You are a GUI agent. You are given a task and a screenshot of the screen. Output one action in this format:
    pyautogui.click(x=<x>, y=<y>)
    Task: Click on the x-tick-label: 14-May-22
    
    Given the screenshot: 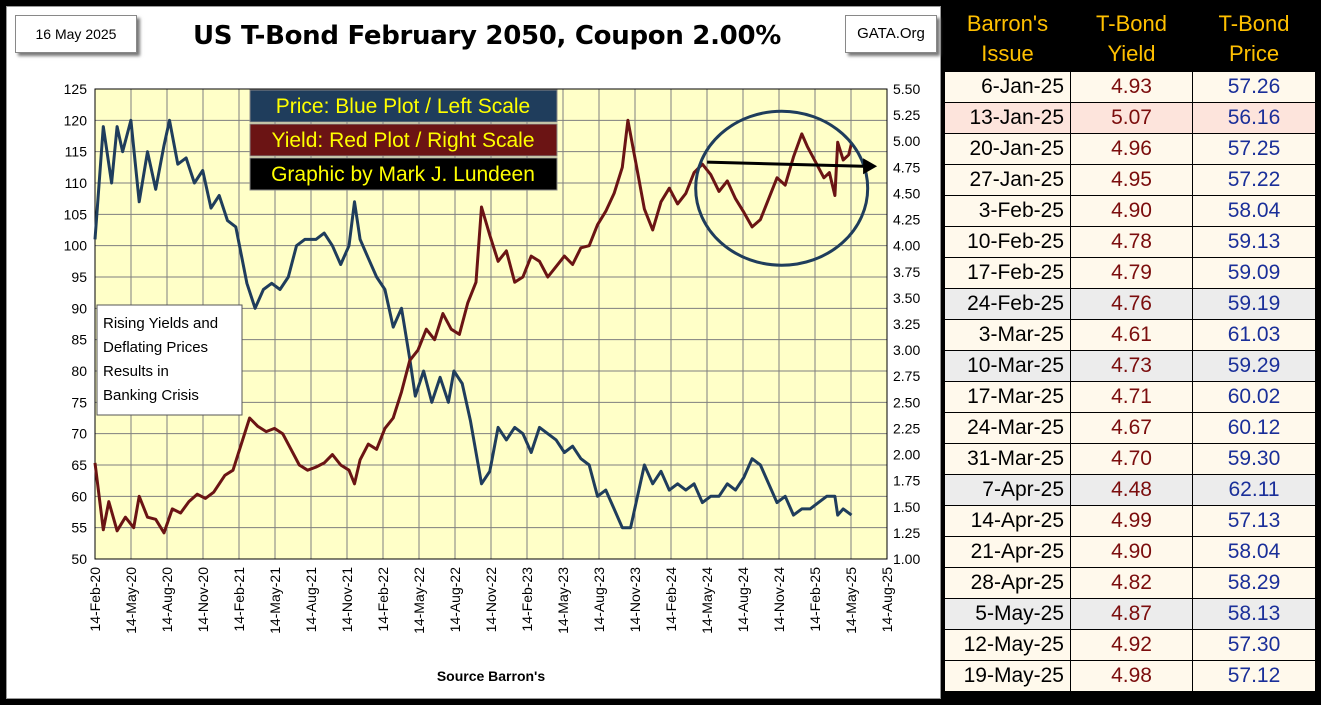 What is the action you would take?
    pyautogui.click(x=419, y=600)
    